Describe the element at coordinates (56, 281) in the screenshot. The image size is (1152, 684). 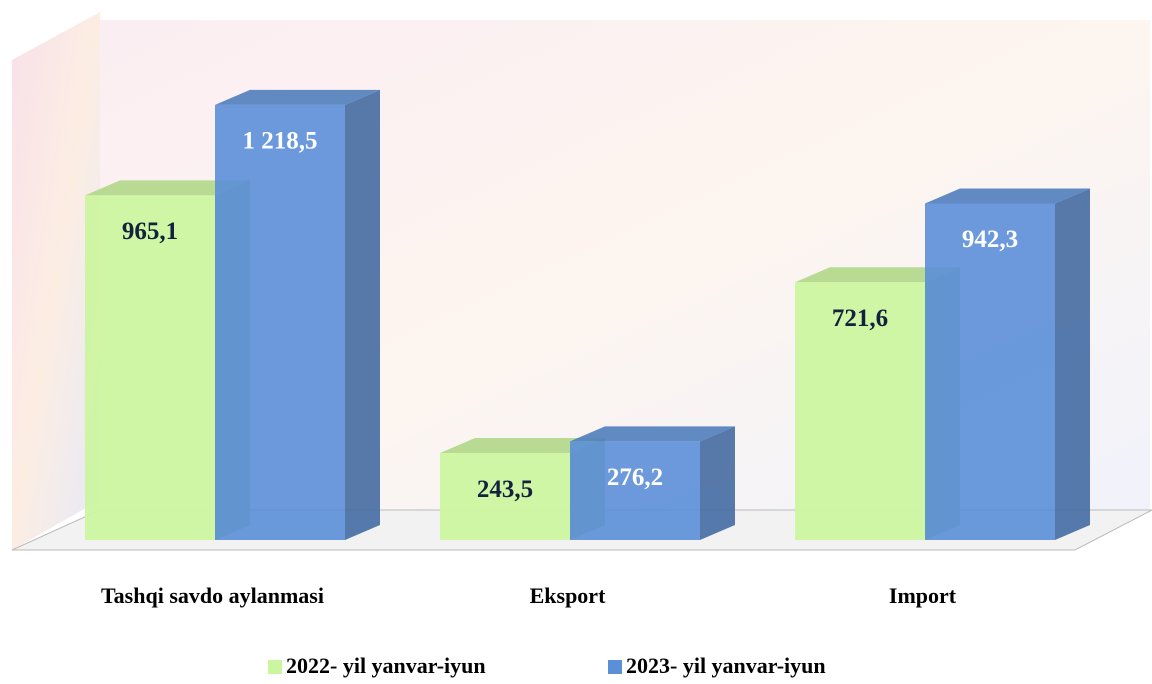
I see `back-wall-left` at that location.